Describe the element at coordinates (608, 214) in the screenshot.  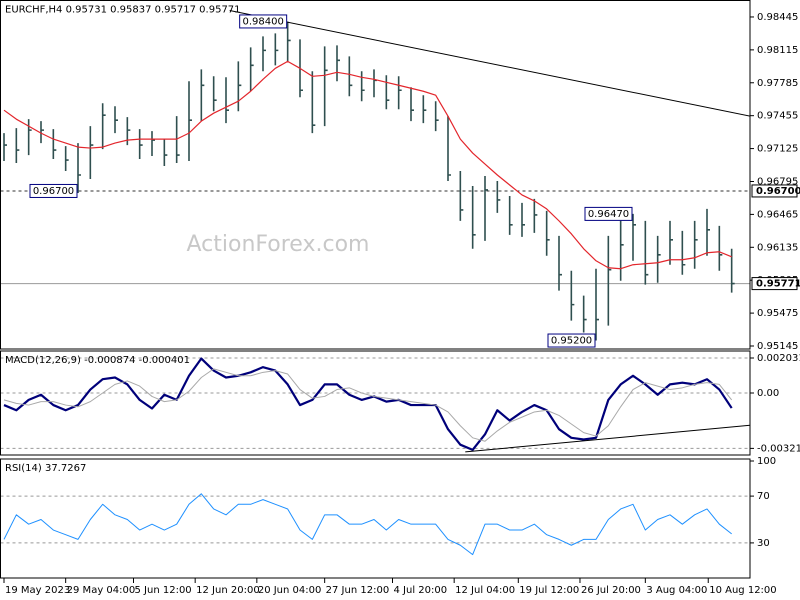
I see `price-label: 0.96470` at that location.